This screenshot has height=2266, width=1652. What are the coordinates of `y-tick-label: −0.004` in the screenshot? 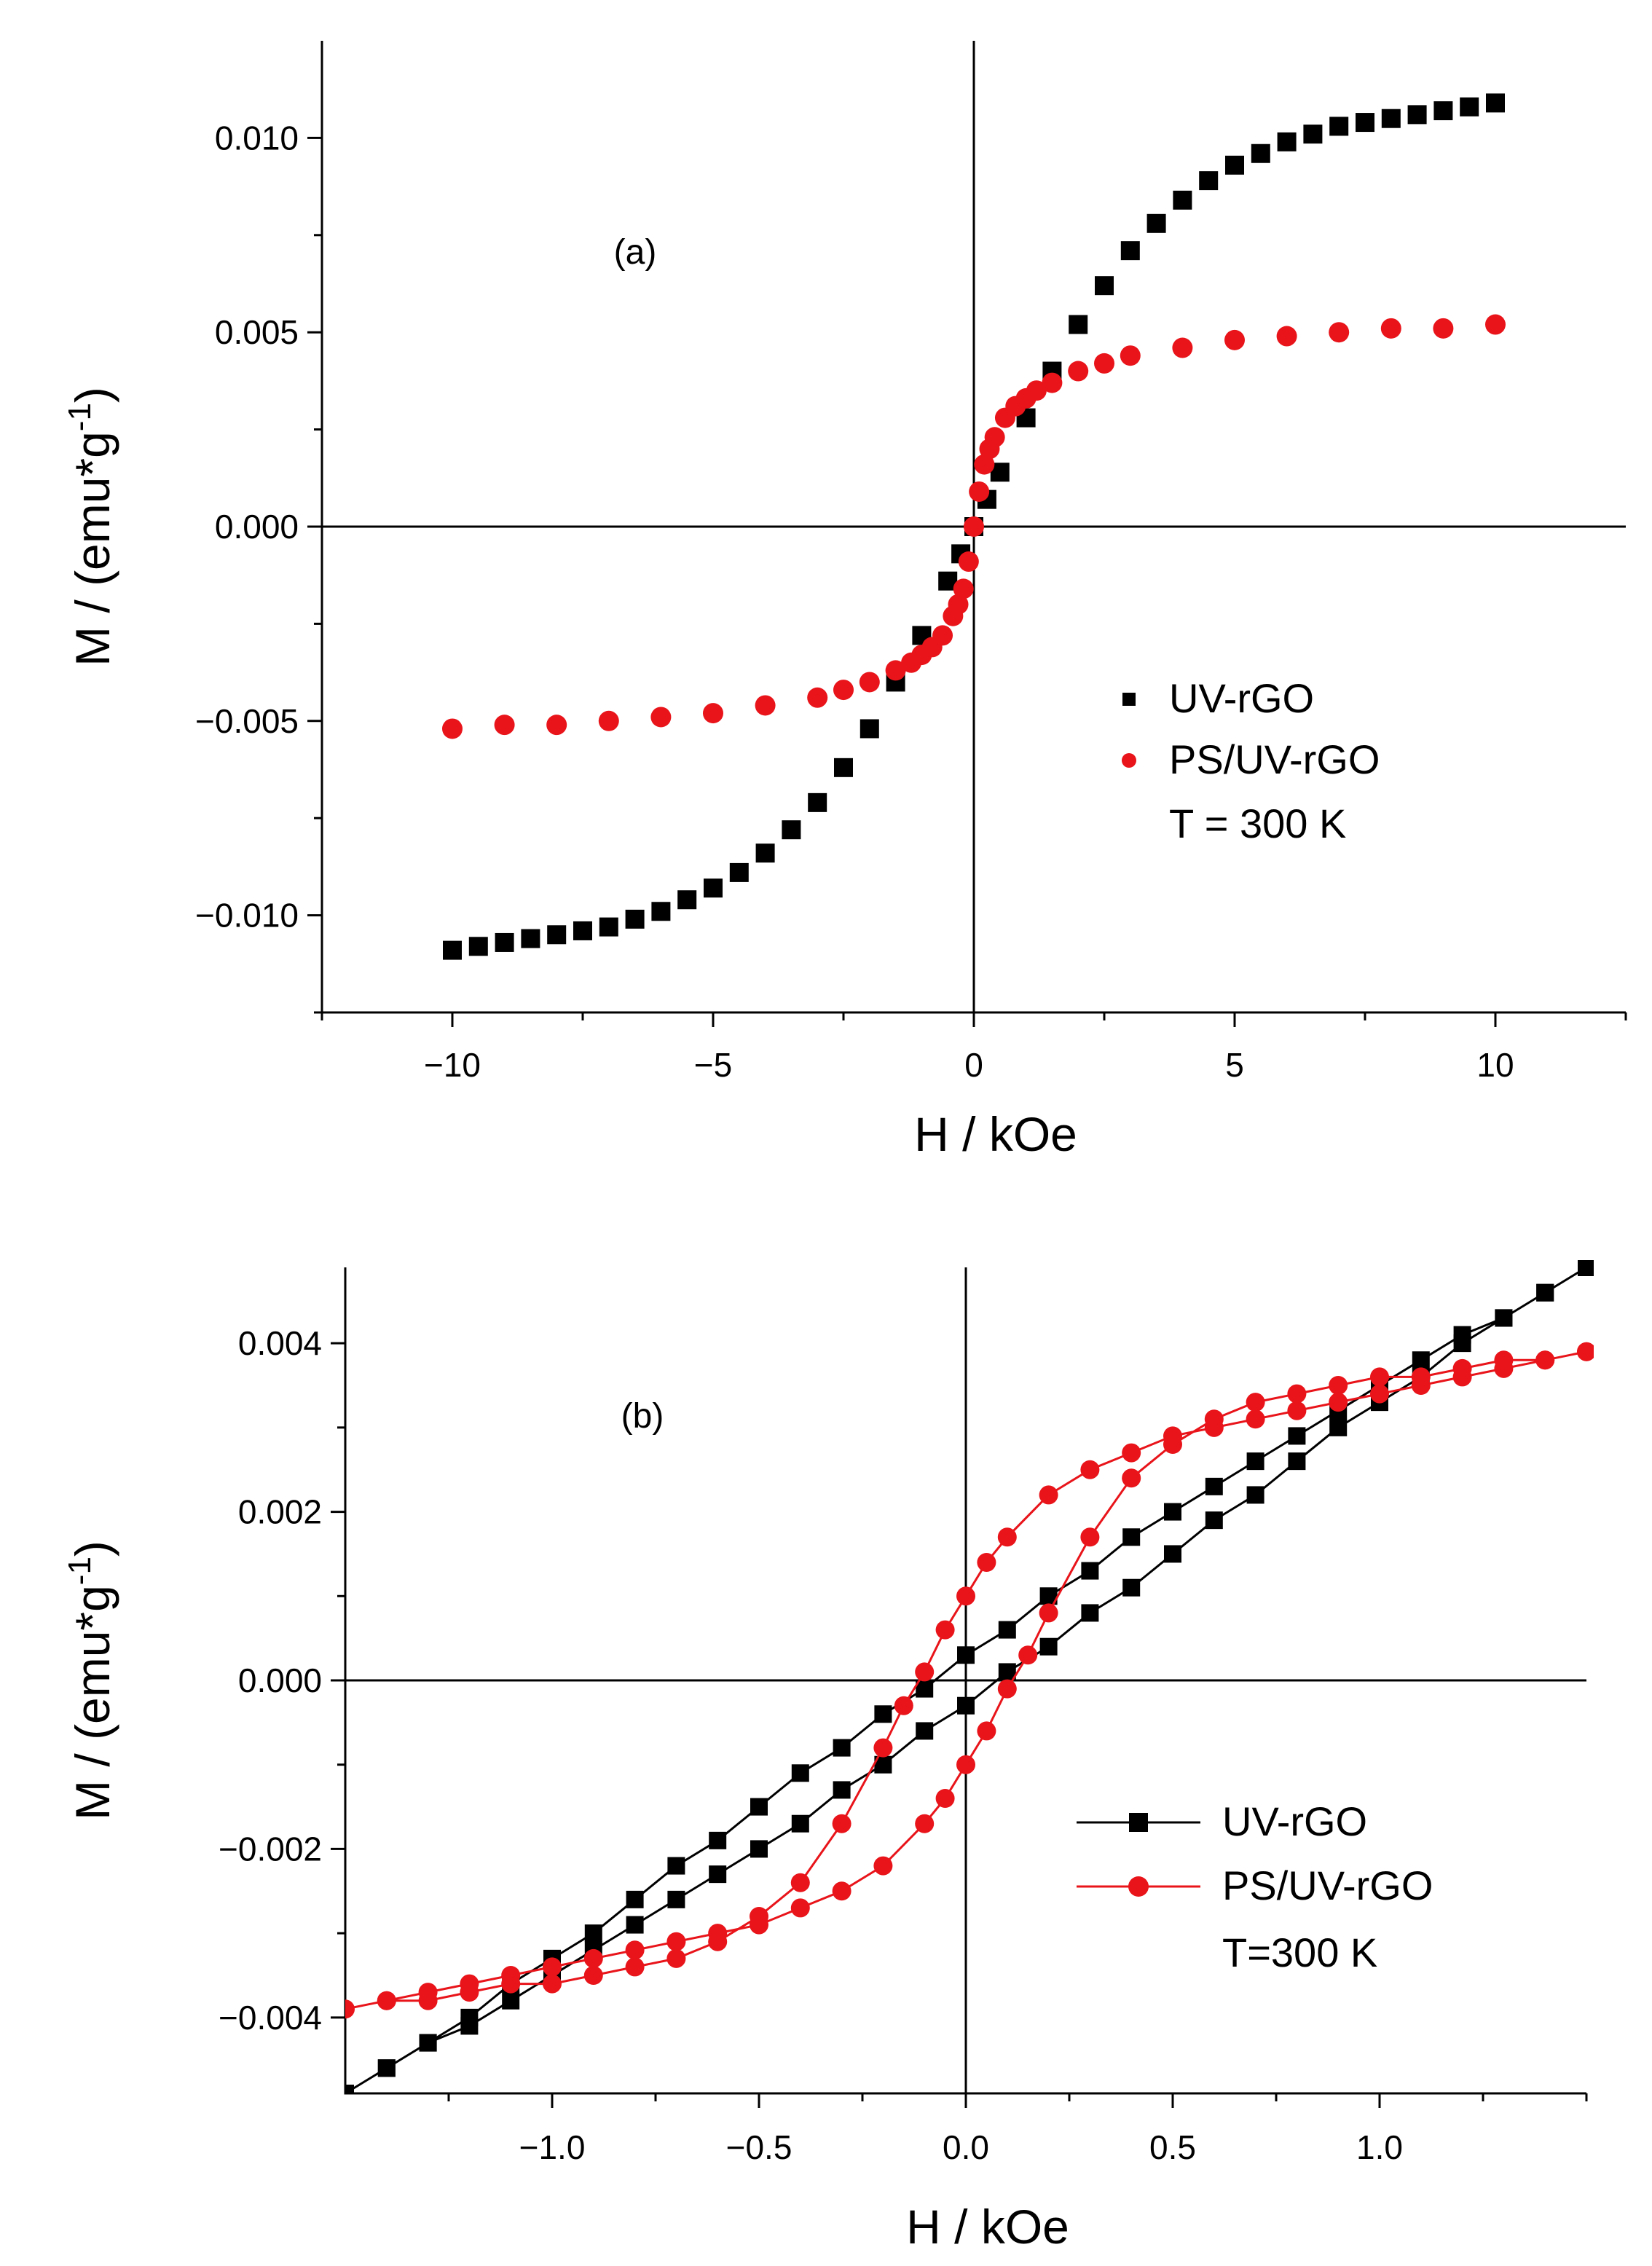 It's located at (270, 2018).